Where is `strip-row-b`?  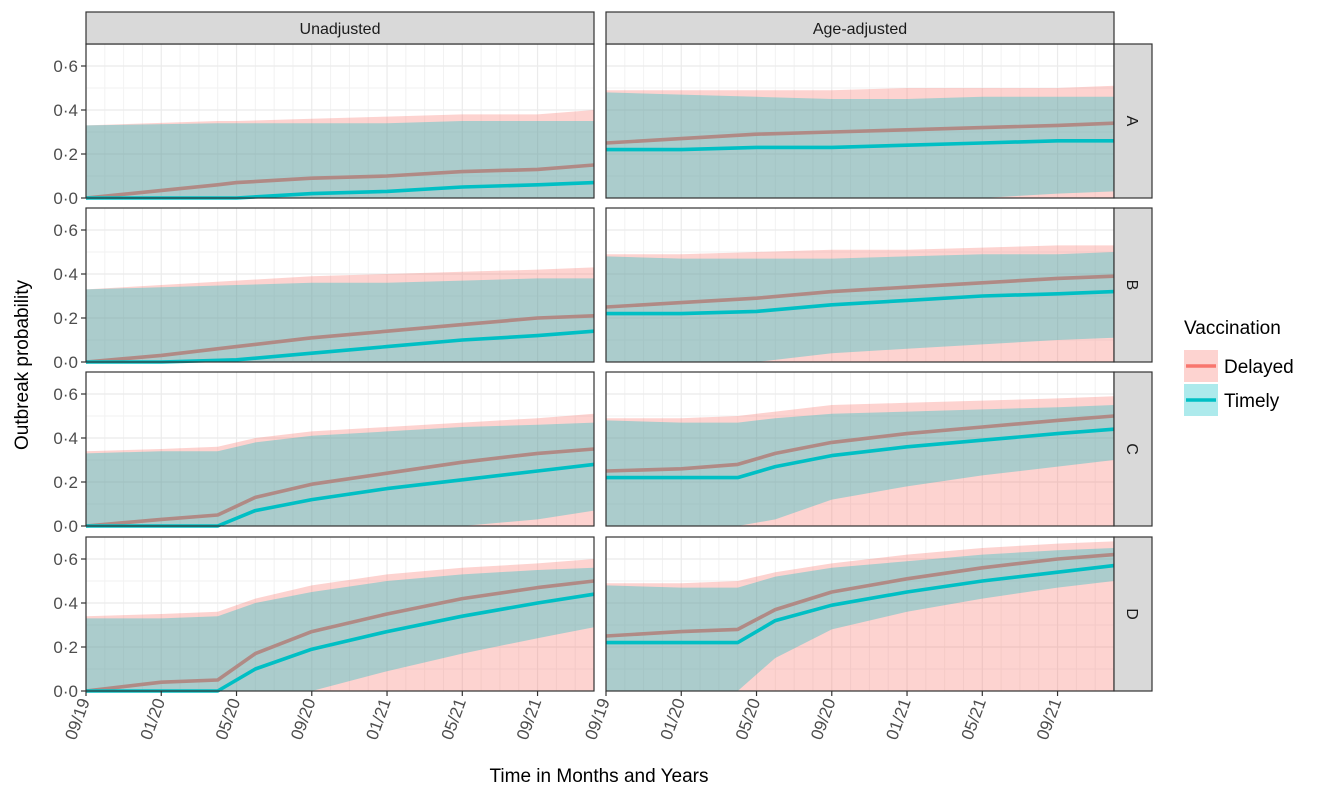 strip-row-b is located at coordinates (1133, 285).